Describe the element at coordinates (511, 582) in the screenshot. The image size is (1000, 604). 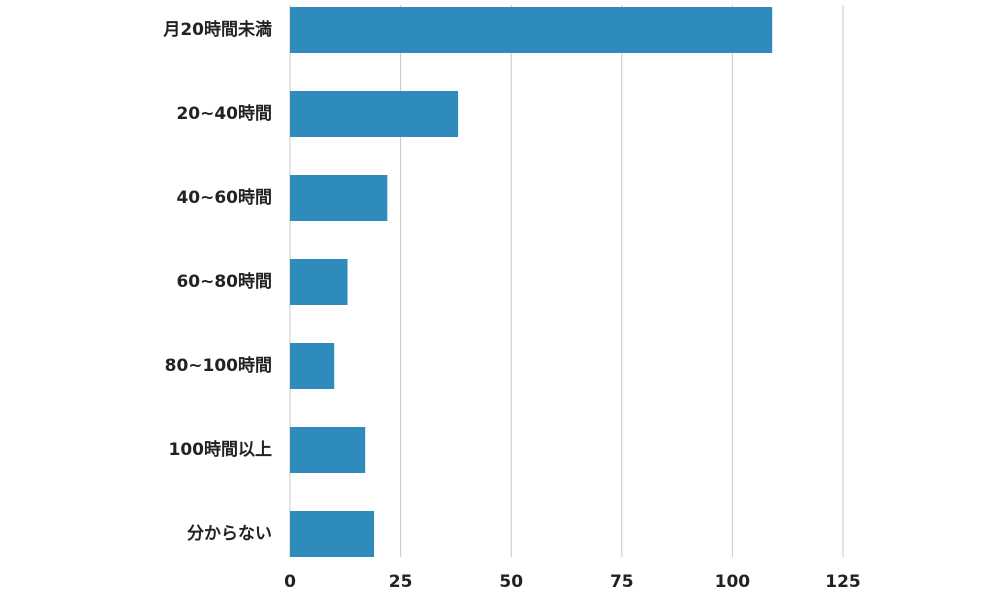
I see `x-tick-label: 50` at that location.